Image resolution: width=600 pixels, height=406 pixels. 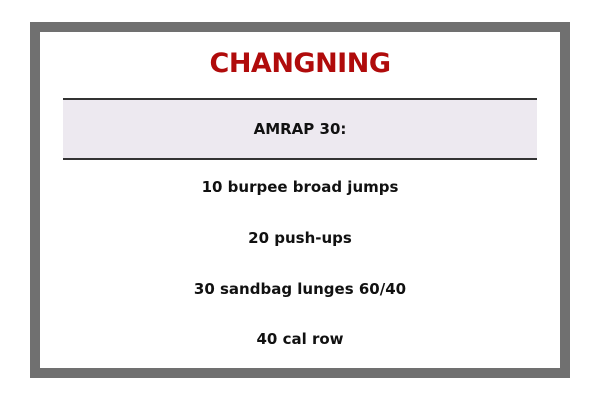 I want to click on workout-format-label: AMRAP 30:, so click(x=300, y=129).